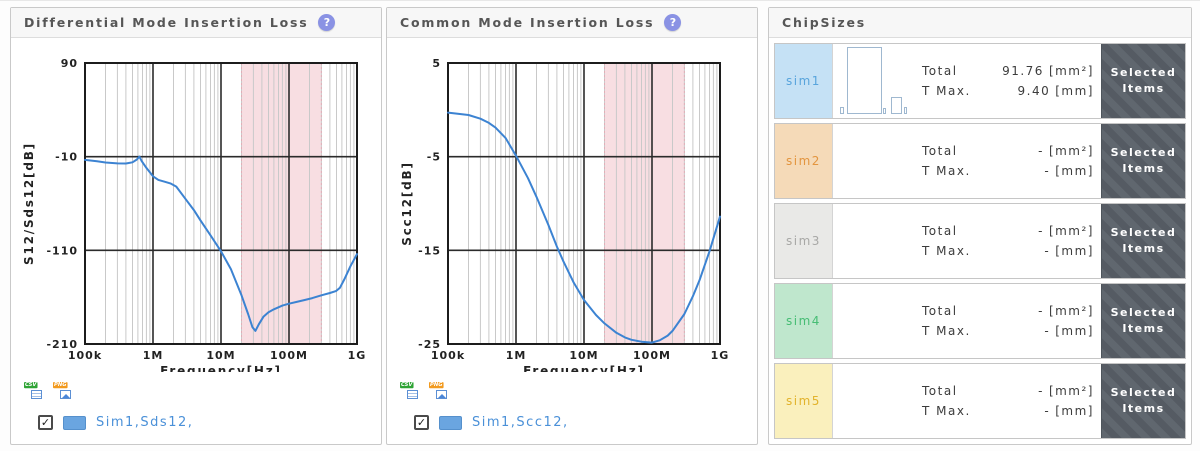 The image size is (1200, 451). What do you see at coordinates (69, 63) in the screenshot?
I see `svg-text: 90` at bounding box center [69, 63].